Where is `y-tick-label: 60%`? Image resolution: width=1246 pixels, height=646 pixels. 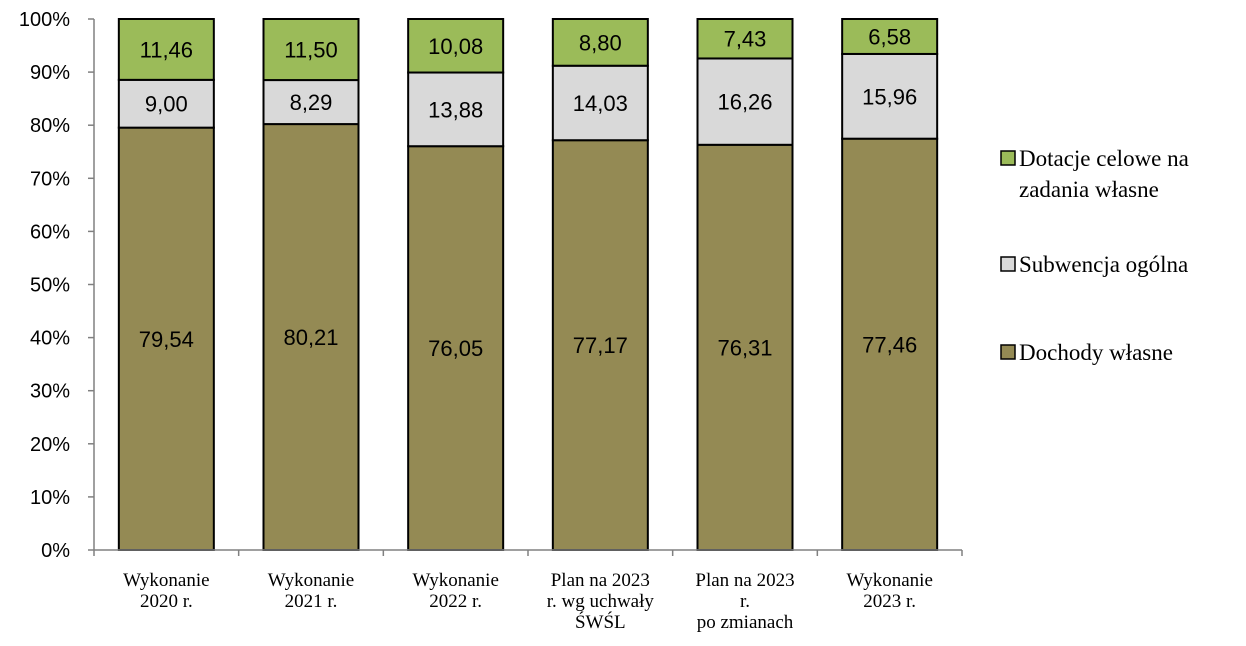 y-tick-label: 60% is located at coordinates (50, 232).